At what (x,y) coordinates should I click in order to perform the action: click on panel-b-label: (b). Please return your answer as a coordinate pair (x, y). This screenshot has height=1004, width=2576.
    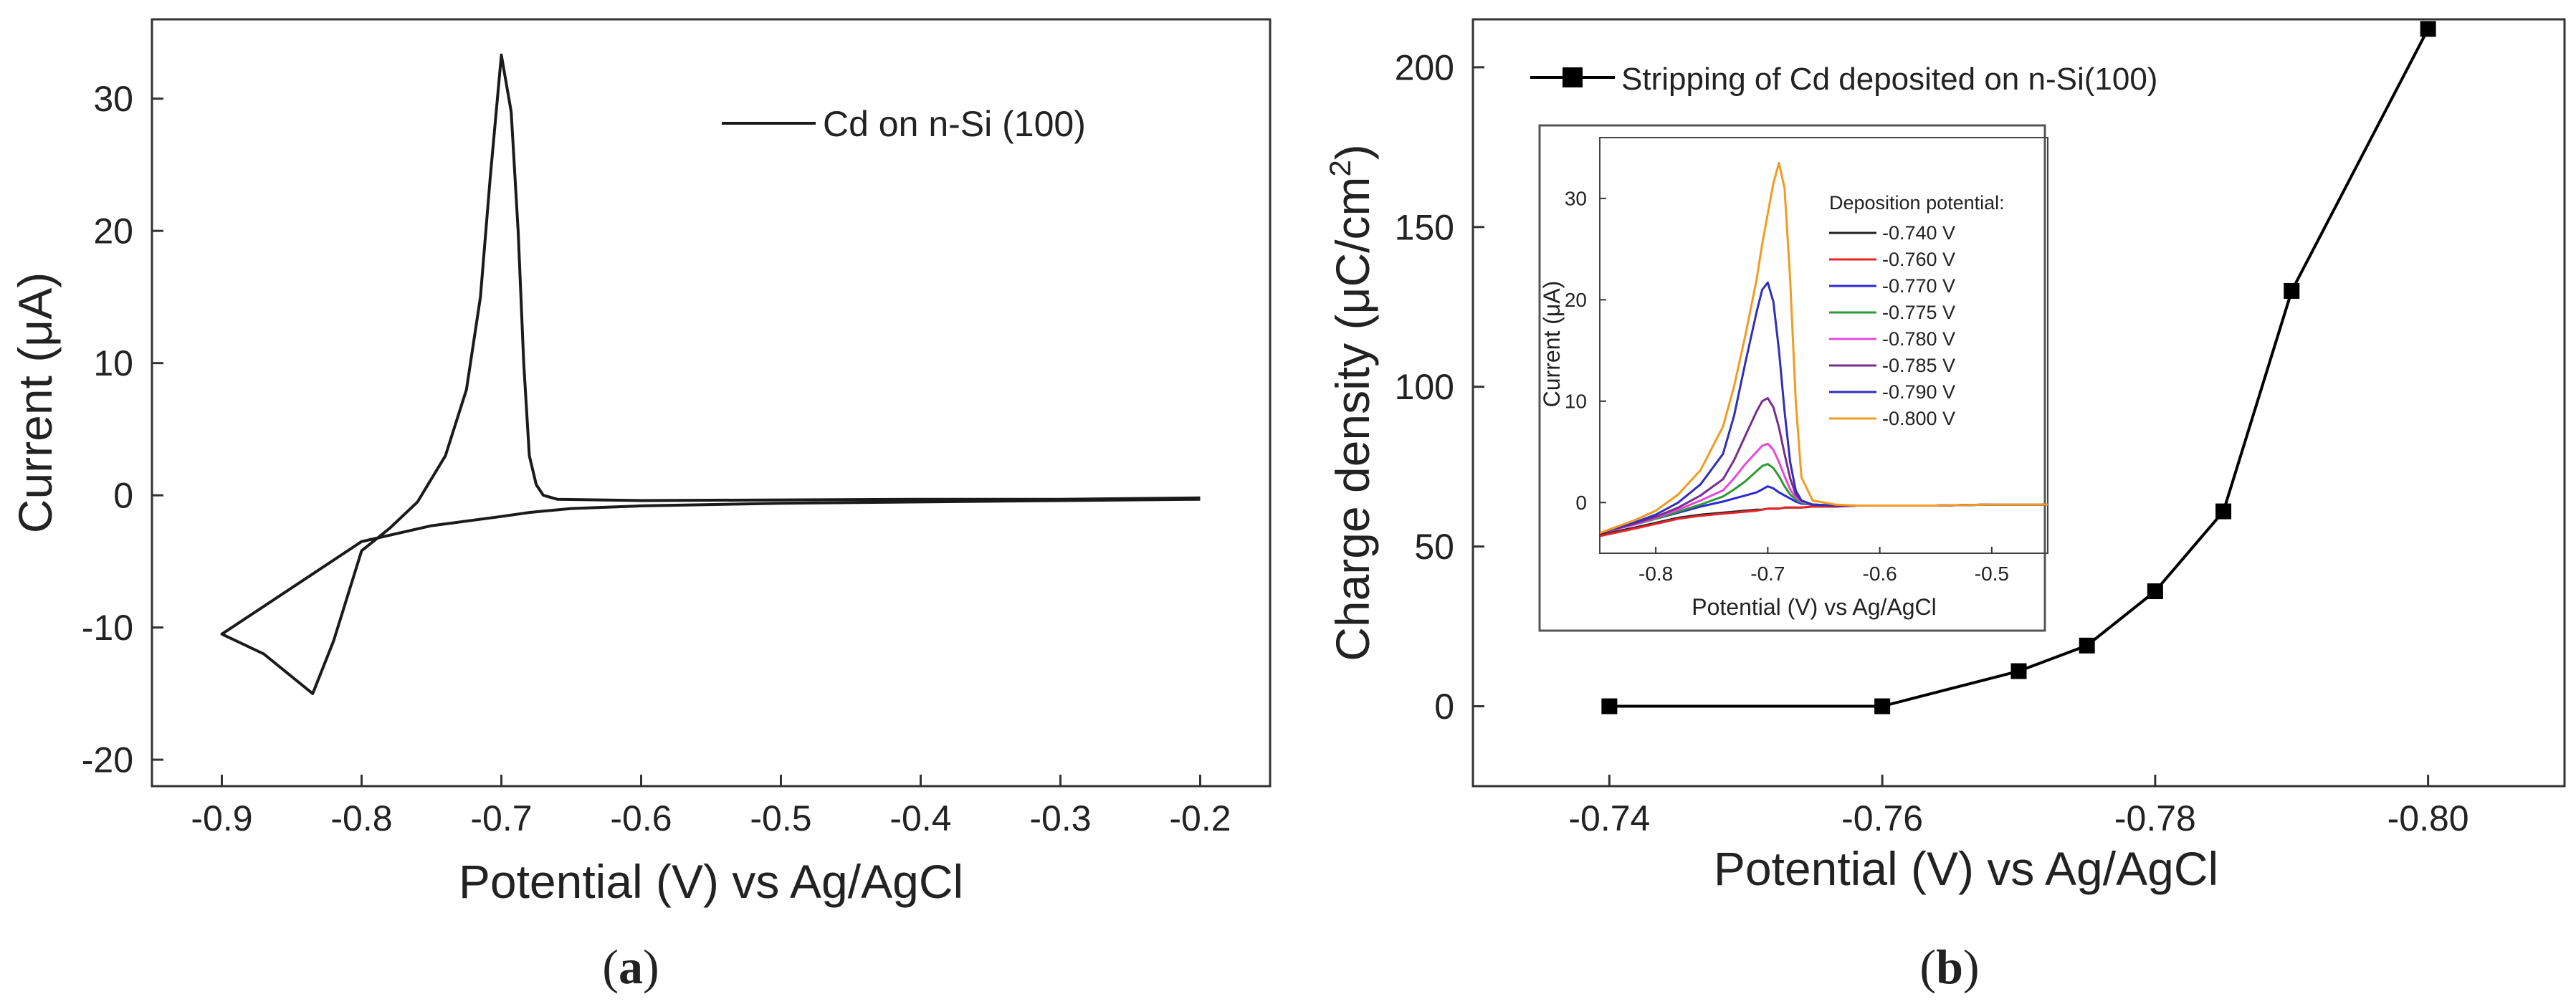
    Looking at the image, I should click on (1949, 967).